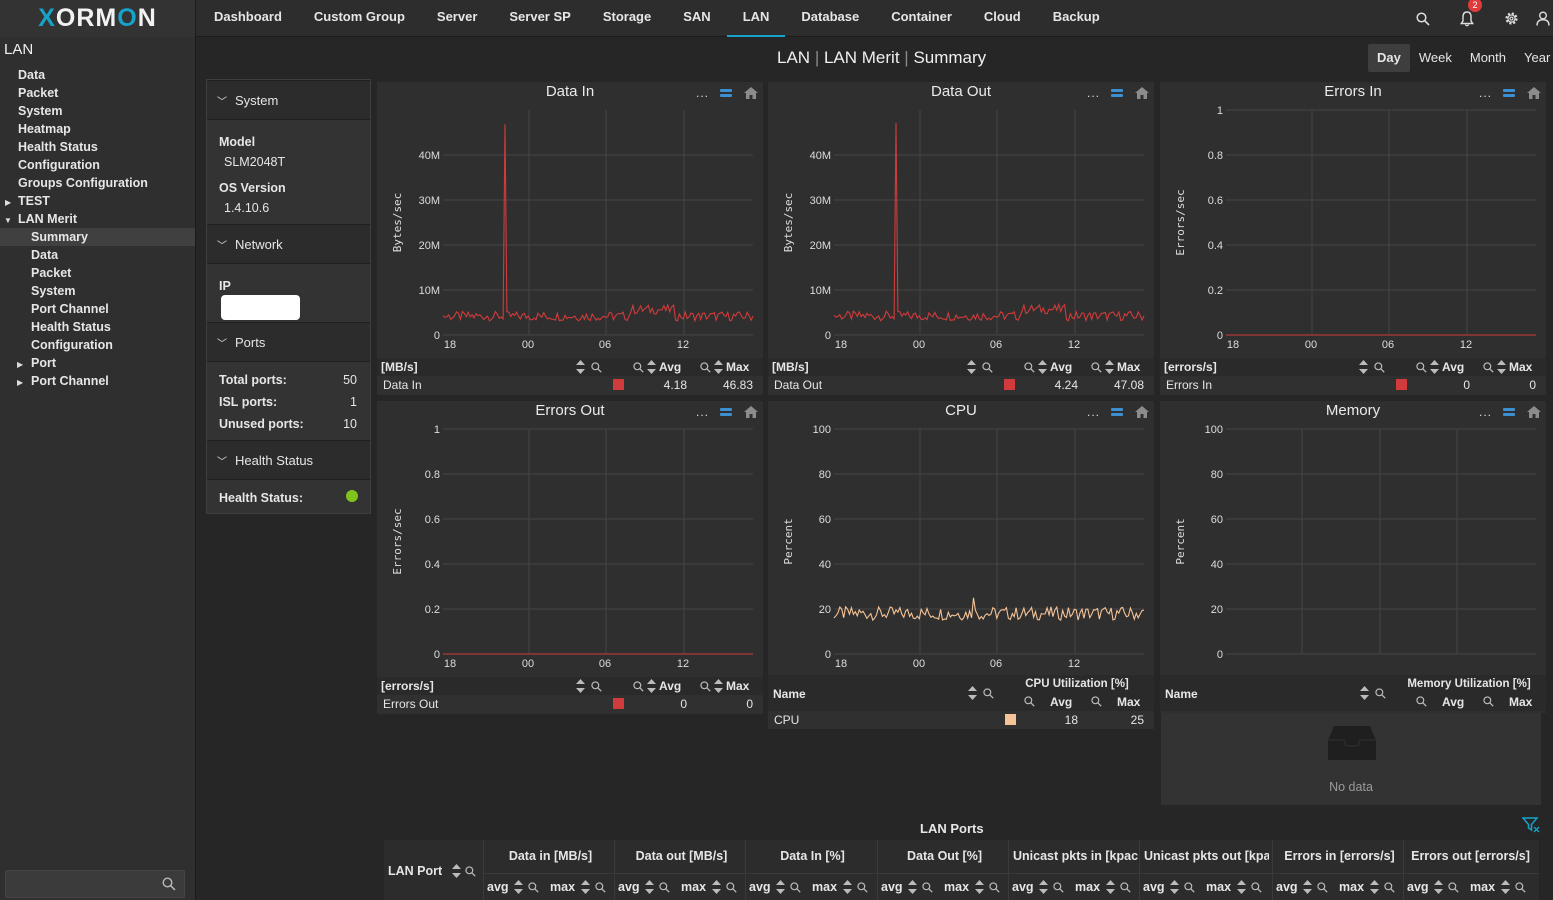 The image size is (1553, 900). I want to click on unit-header: [MB/s], so click(399, 367).